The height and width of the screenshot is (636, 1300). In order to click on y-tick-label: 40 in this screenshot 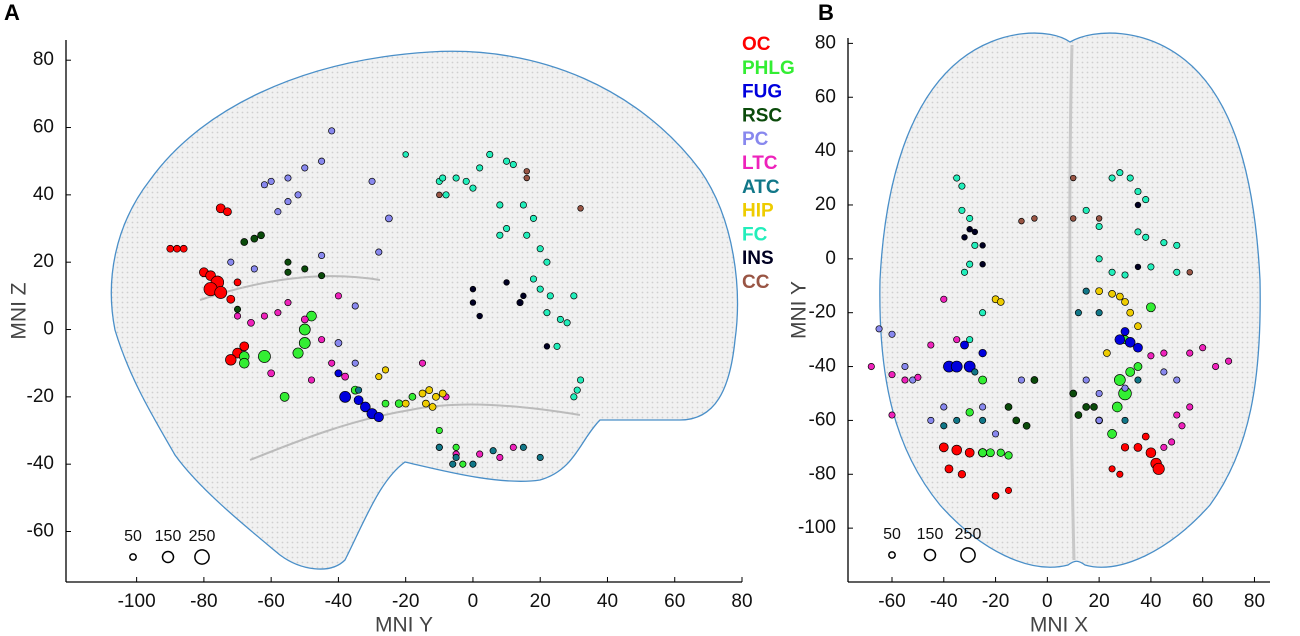, I will do `click(43, 194)`.